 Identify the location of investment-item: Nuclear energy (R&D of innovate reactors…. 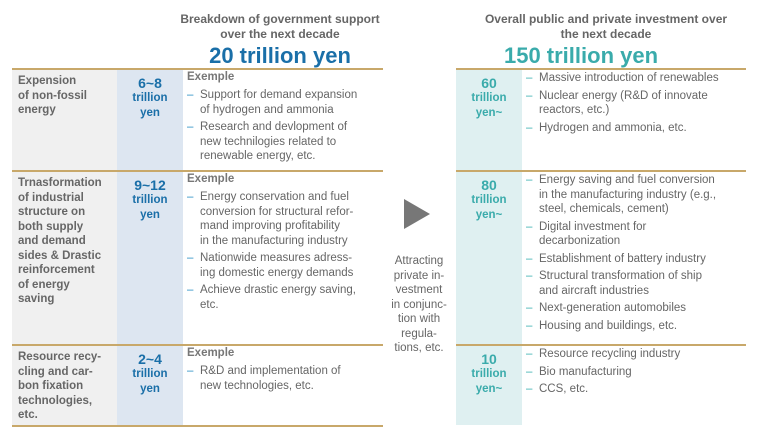
(642, 103).